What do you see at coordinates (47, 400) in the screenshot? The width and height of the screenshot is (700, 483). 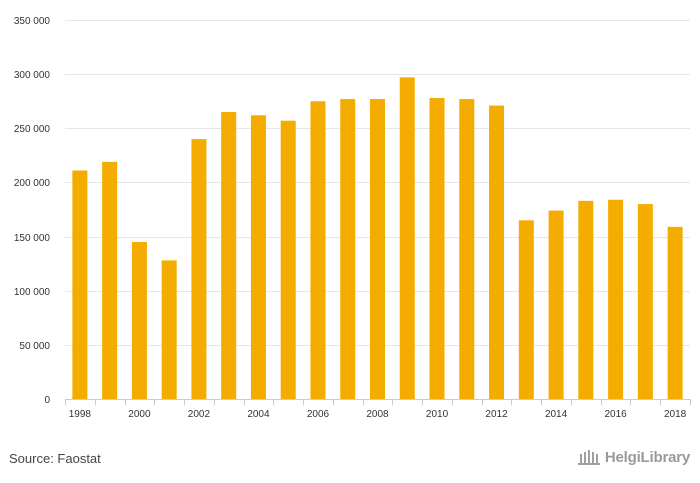 I see `y-tick-label: 0` at bounding box center [47, 400].